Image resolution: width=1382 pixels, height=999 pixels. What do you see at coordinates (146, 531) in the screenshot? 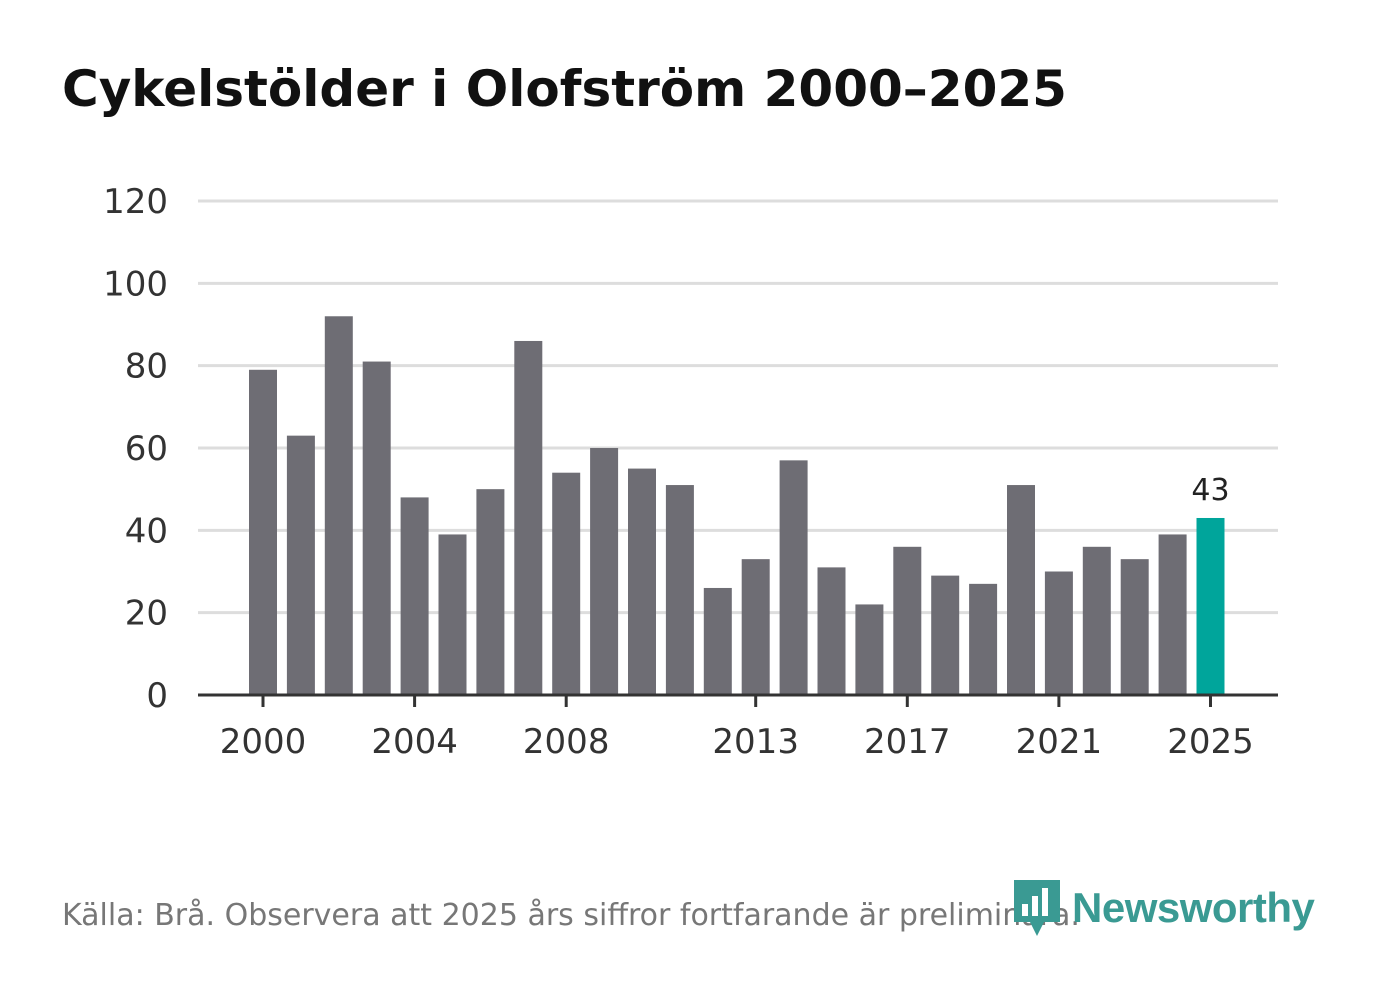
I see `y-tick-label-40: 40` at bounding box center [146, 531].